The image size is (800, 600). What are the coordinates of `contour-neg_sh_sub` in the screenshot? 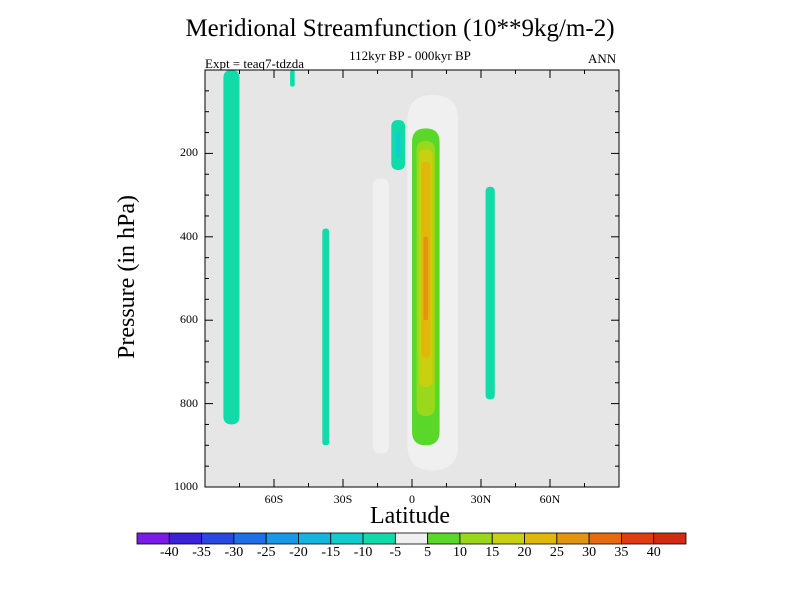 It's located at (326, 337).